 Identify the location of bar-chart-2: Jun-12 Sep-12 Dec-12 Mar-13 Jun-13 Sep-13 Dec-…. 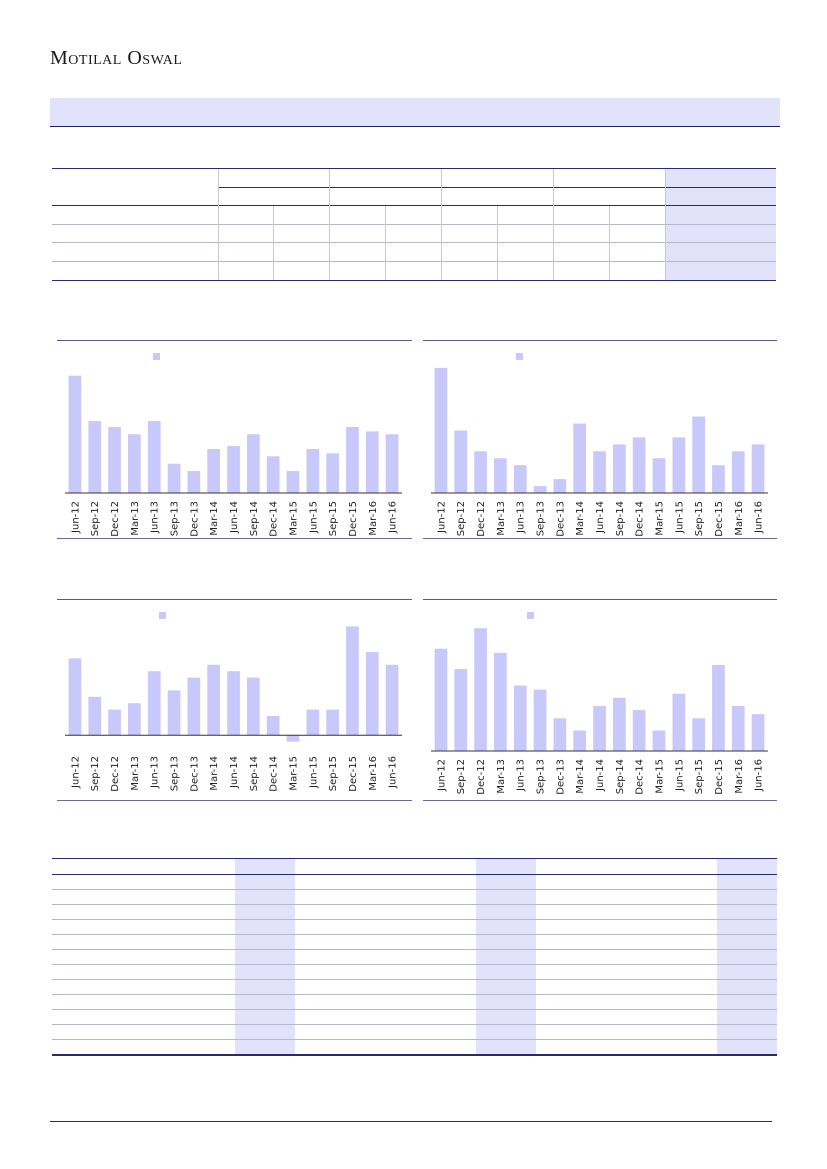
(599, 445).